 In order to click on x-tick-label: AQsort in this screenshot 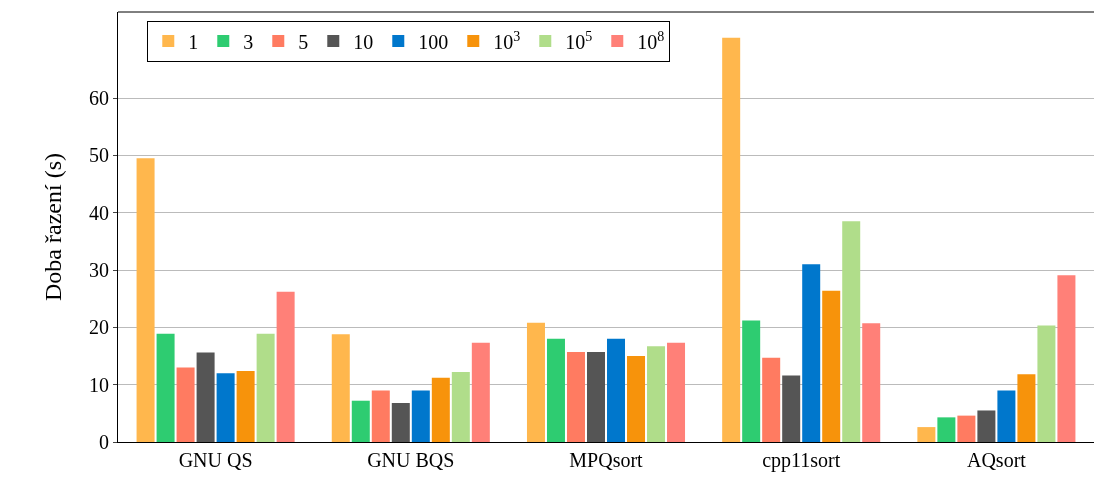, I will do `click(996, 460)`.